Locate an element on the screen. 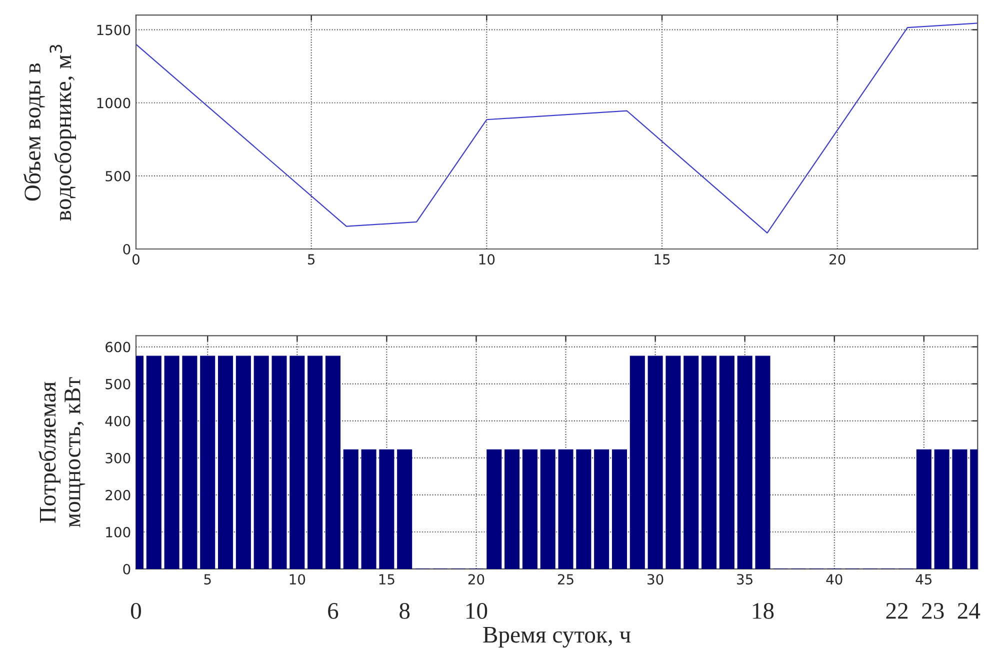 Image resolution: width=989 pixels, height=657 pixels. annotation: 23 is located at coordinates (933, 611).